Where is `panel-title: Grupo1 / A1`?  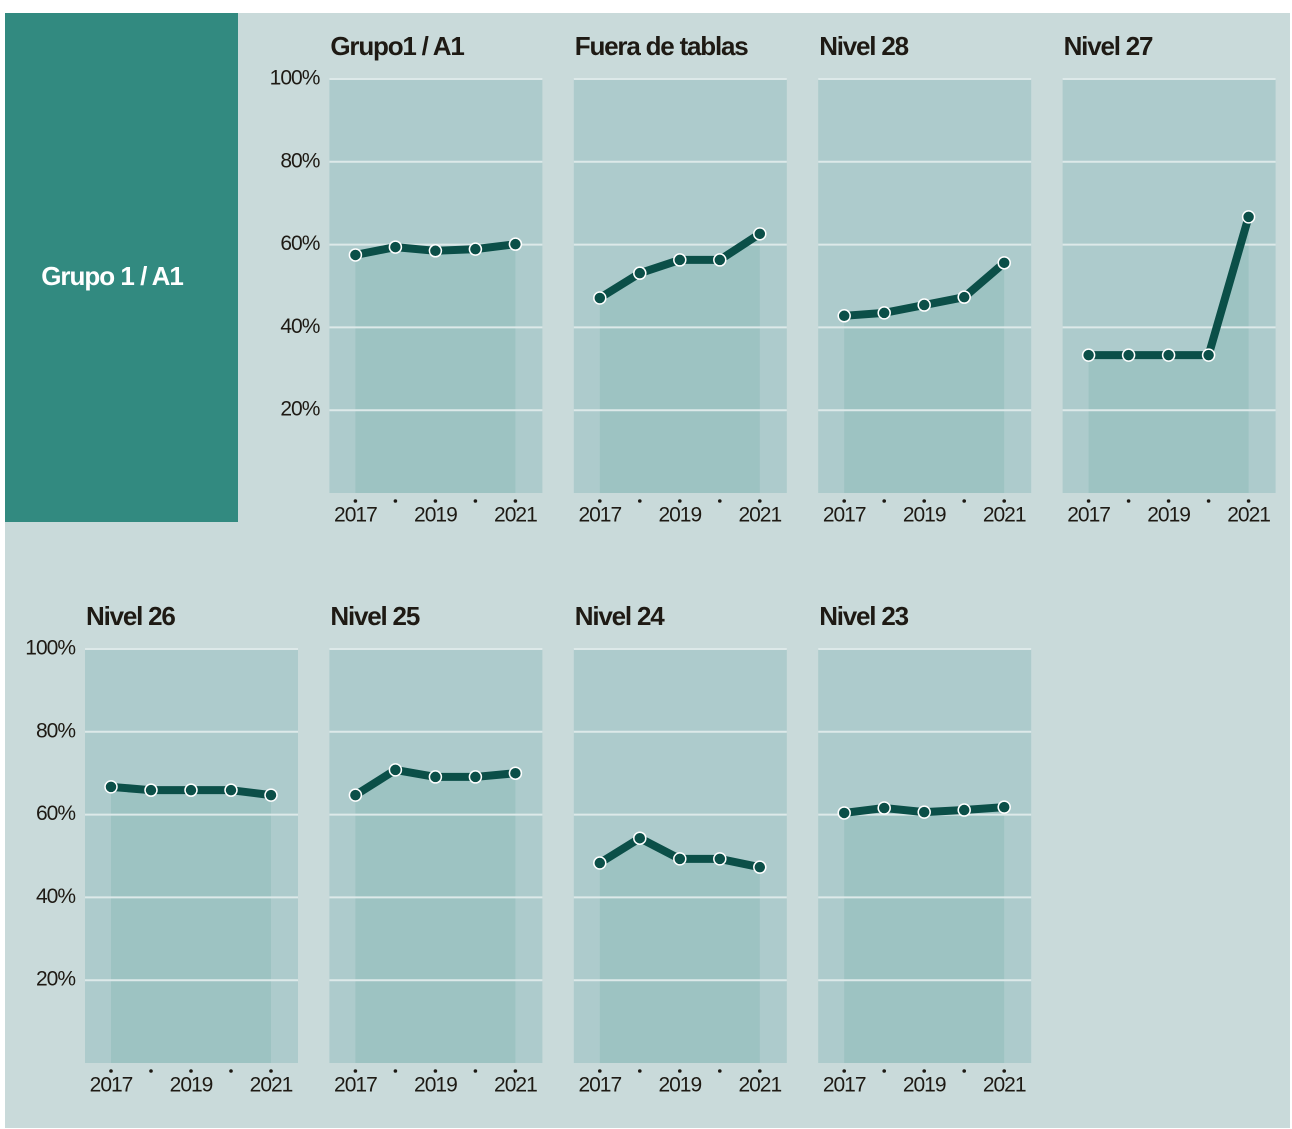
panel-title: Grupo1 / A1 is located at coordinates (397, 46).